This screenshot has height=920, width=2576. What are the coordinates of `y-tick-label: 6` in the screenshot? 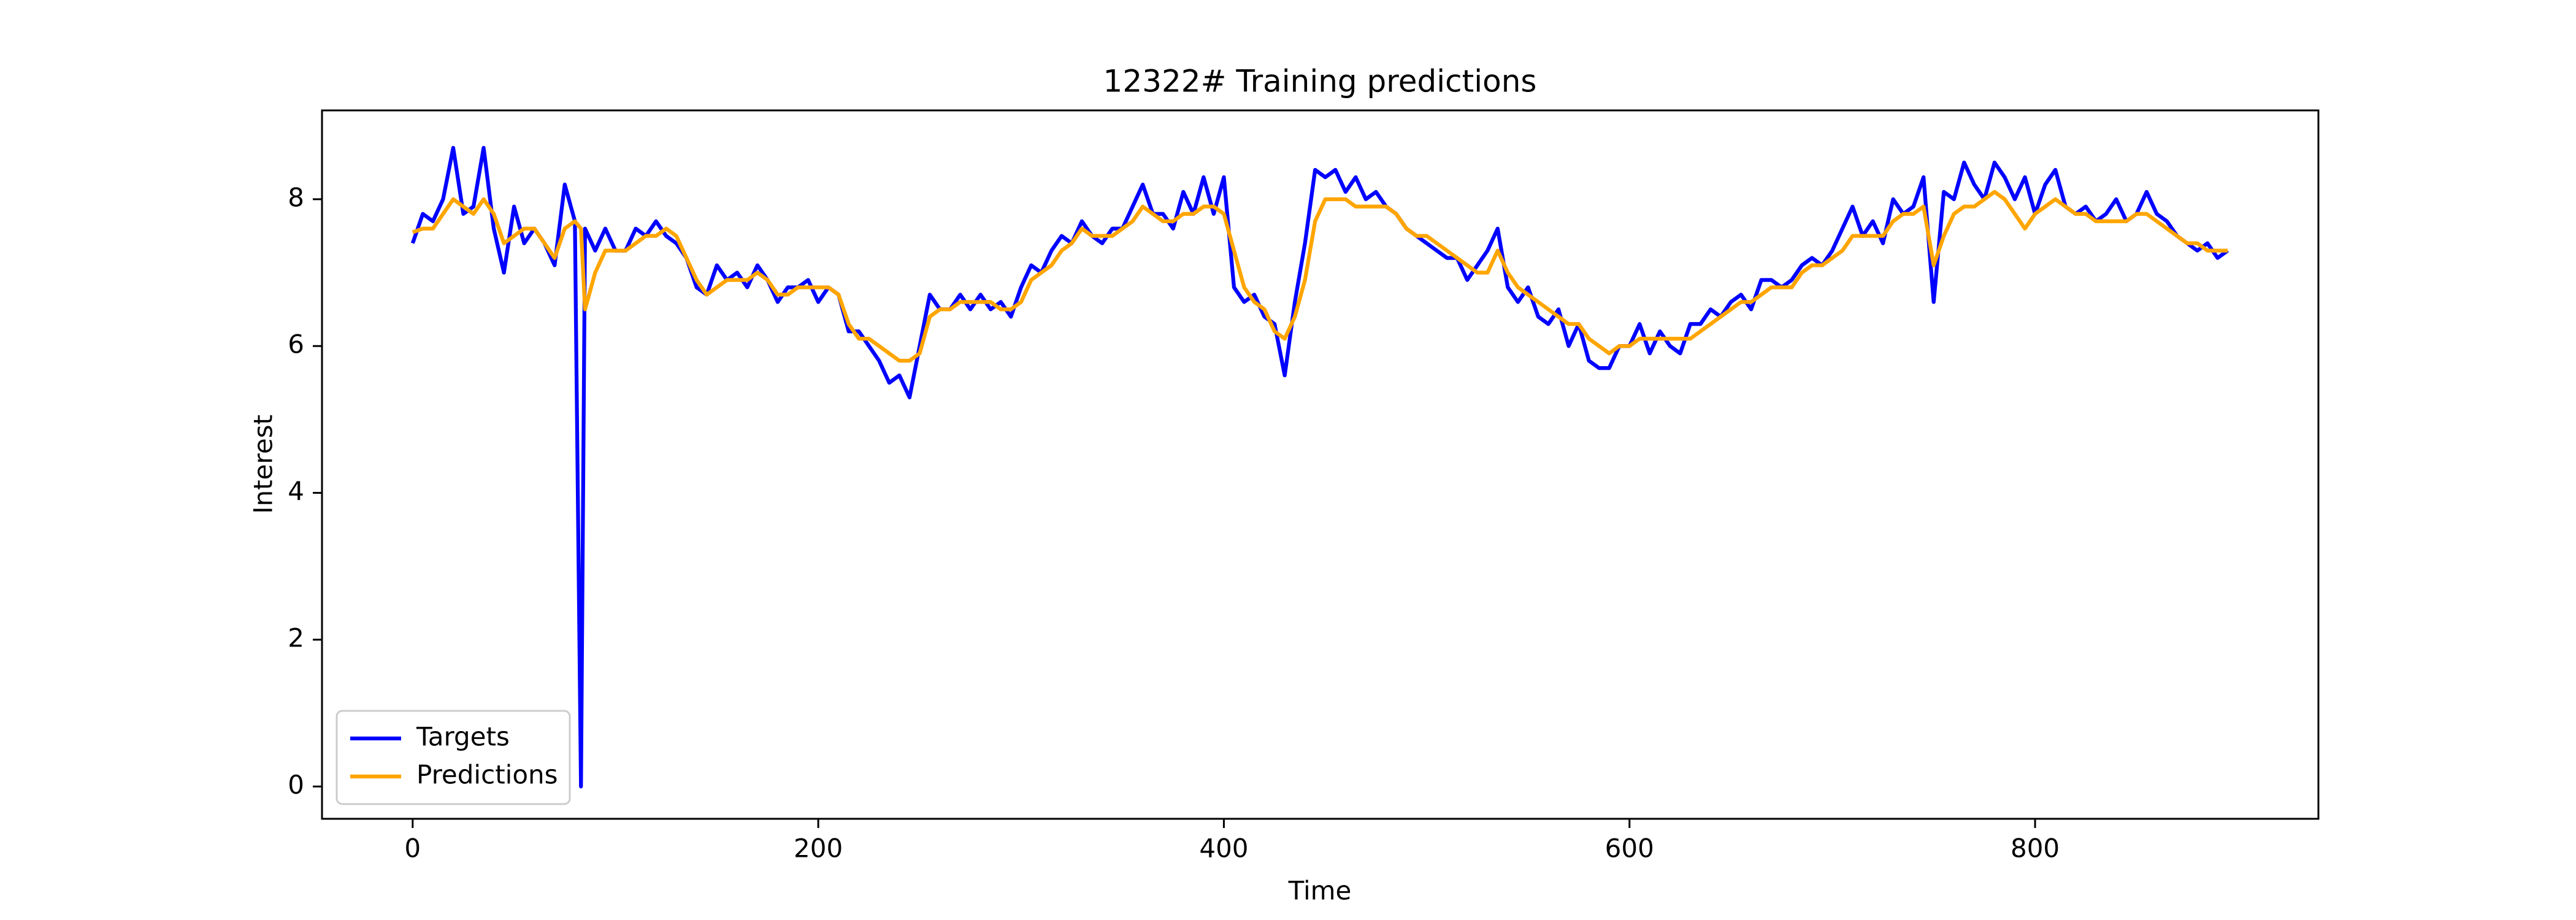 It's located at (296, 344).